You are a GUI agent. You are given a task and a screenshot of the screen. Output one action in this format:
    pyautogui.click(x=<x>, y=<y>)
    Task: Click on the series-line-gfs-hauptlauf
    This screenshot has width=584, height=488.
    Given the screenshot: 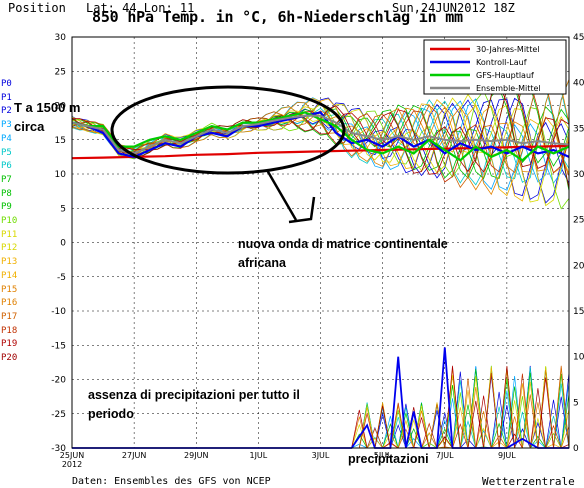 What is the action you would take?
    pyautogui.click(x=320, y=136)
    